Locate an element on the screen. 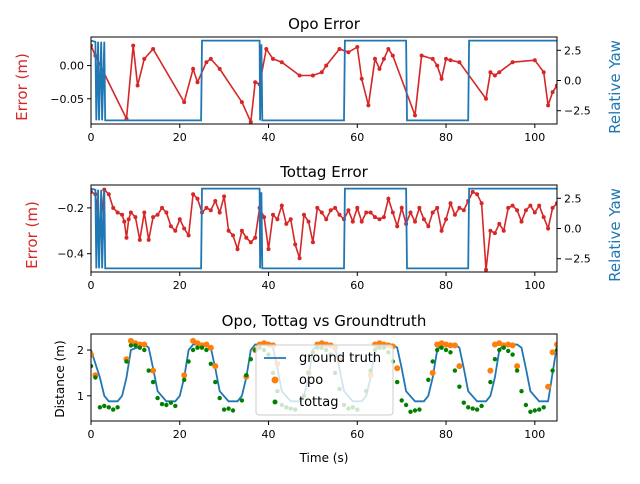  y2-tick-label: 0.0 is located at coordinates (573, 229).